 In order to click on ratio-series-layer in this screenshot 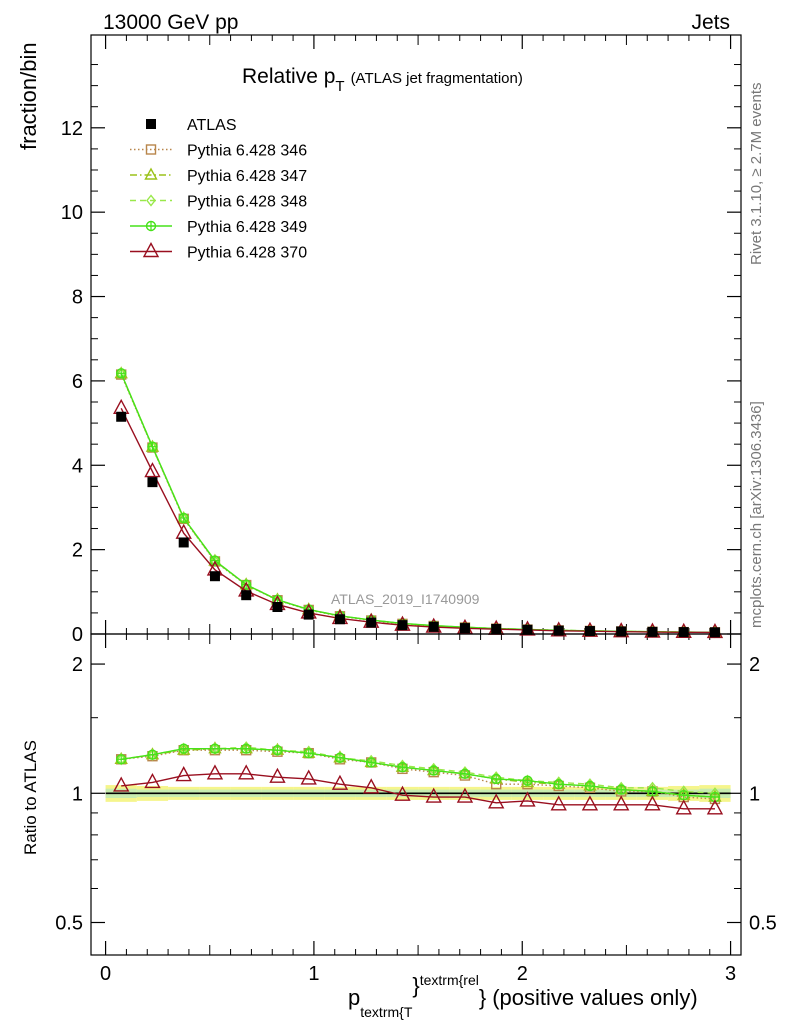, I will do `click(418, 778)`.